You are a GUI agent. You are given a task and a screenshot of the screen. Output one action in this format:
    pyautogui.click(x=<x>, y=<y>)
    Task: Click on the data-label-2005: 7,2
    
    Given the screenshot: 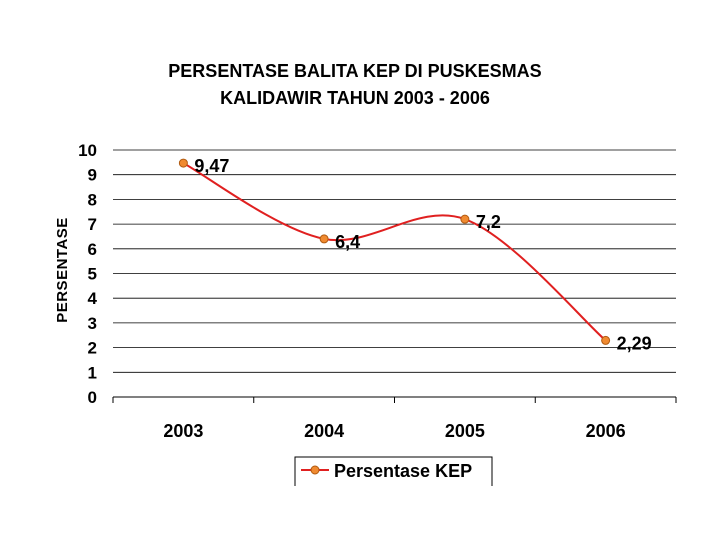 What is the action you would take?
    pyautogui.click(x=488, y=222)
    